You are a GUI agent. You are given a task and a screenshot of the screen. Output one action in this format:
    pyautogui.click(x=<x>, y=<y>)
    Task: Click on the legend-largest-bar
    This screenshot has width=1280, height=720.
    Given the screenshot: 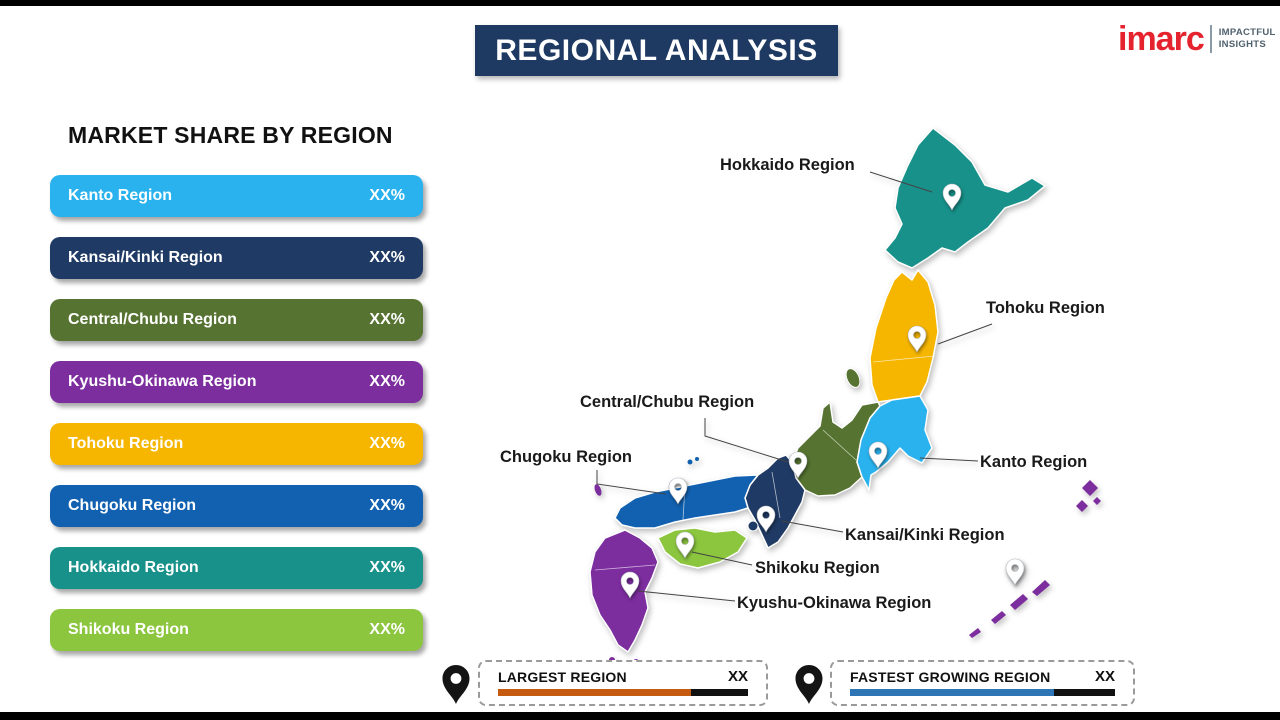 What is the action you would take?
    pyautogui.click(x=623, y=692)
    